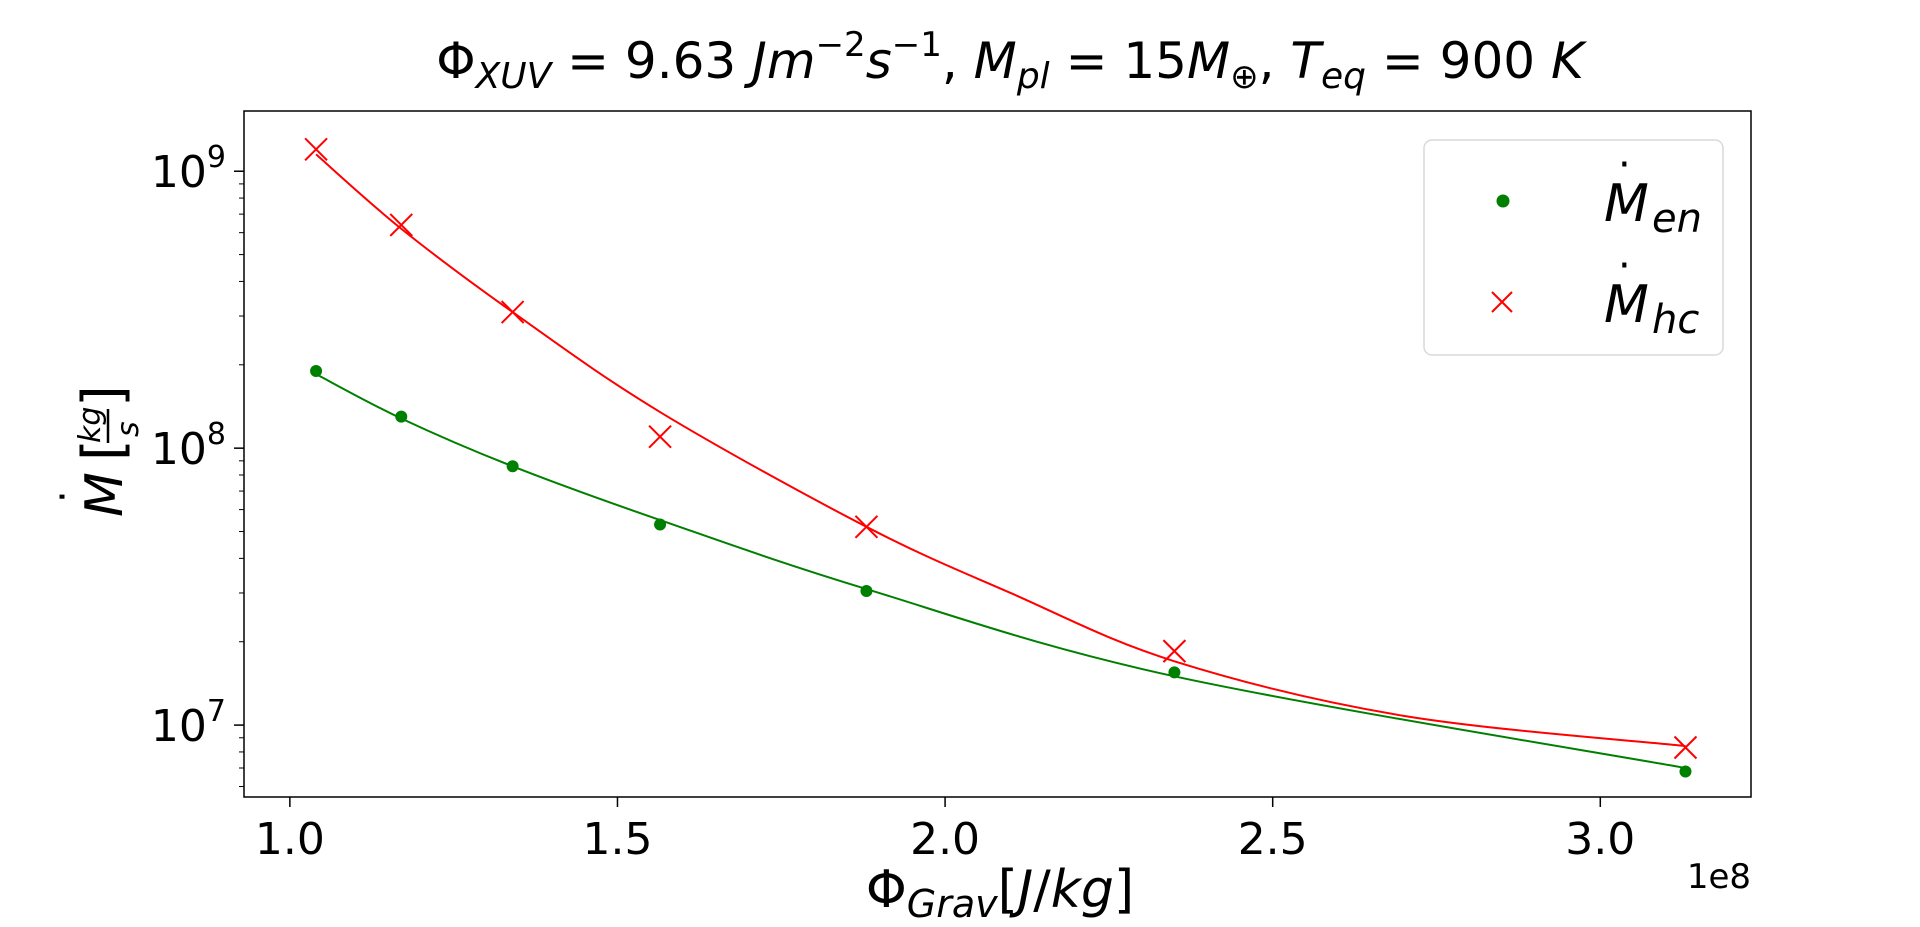 This screenshot has height=927, width=1920. What do you see at coordinates (90, 425) in the screenshot?
I see `svg-text: kg` at bounding box center [90, 425].